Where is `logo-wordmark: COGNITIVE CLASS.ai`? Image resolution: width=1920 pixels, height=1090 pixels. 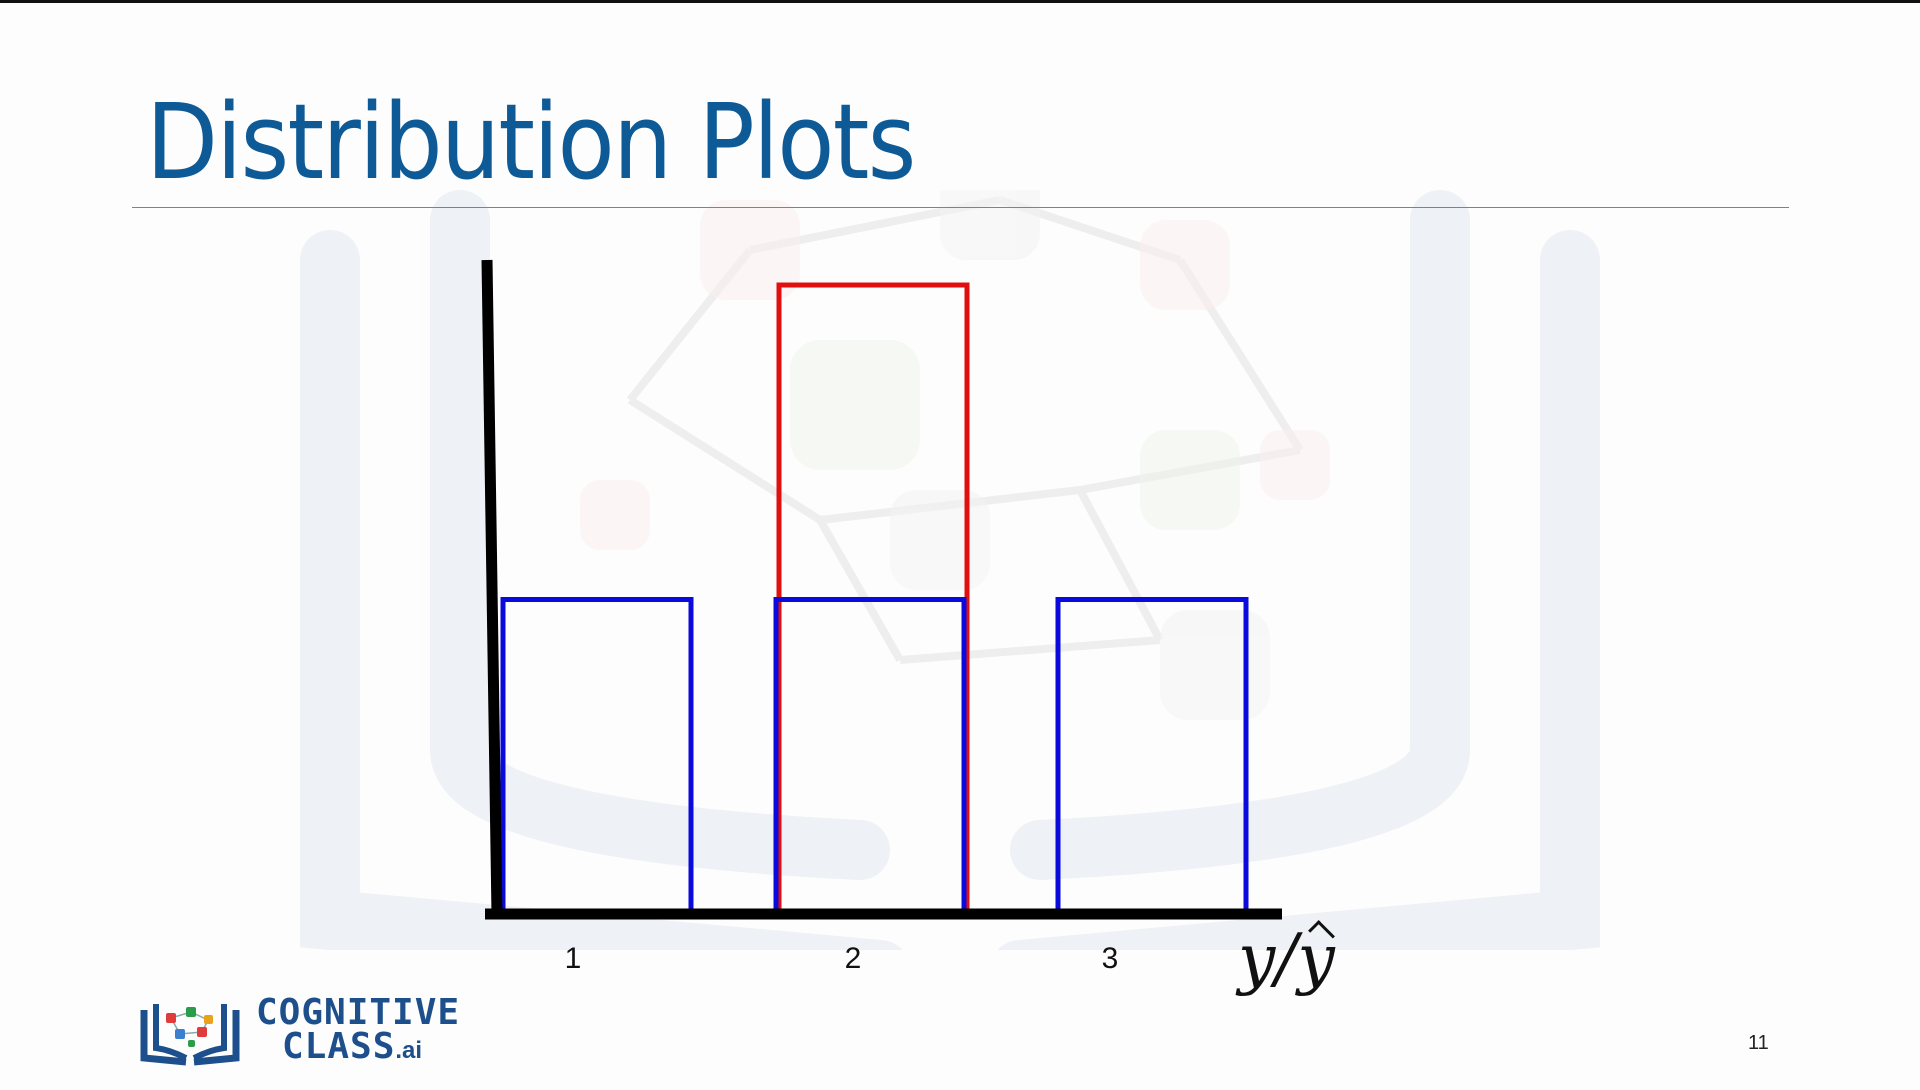 logo-wordmark: COGNITIVE CLASS.ai is located at coordinates (358, 1030).